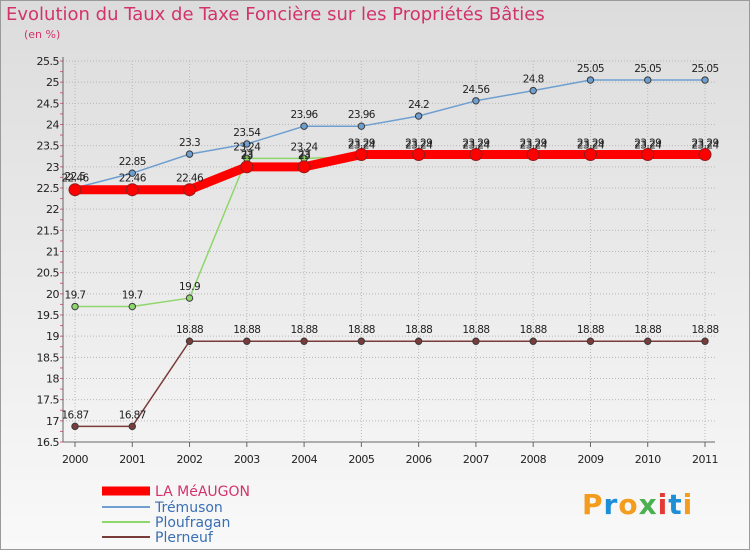 The height and width of the screenshot is (550, 750). Describe the element at coordinates (190, 179) in the screenshot. I see `data-label: 22.46` at that location.